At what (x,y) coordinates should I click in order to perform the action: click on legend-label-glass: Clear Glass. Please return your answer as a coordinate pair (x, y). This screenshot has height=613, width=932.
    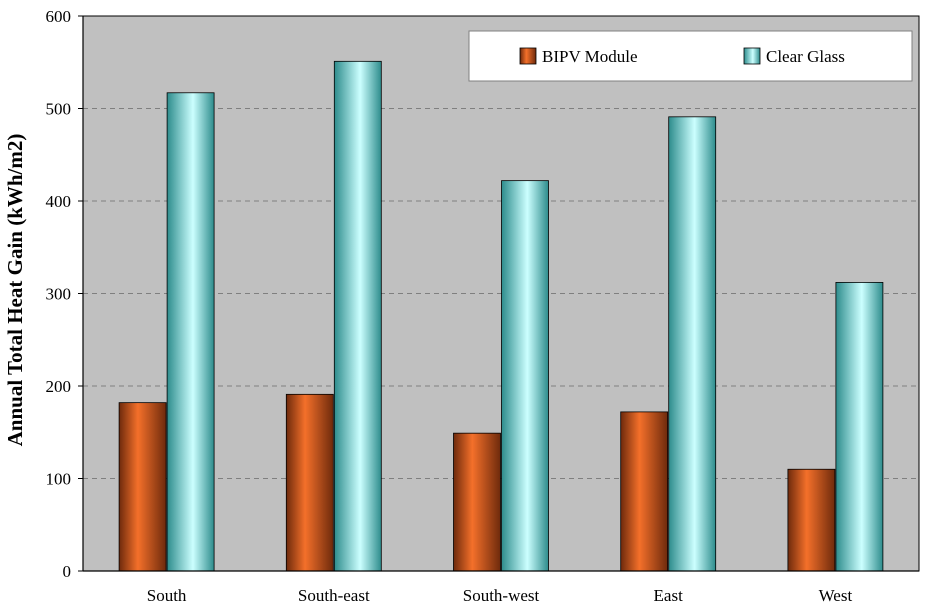
    Looking at the image, I should click on (805, 56).